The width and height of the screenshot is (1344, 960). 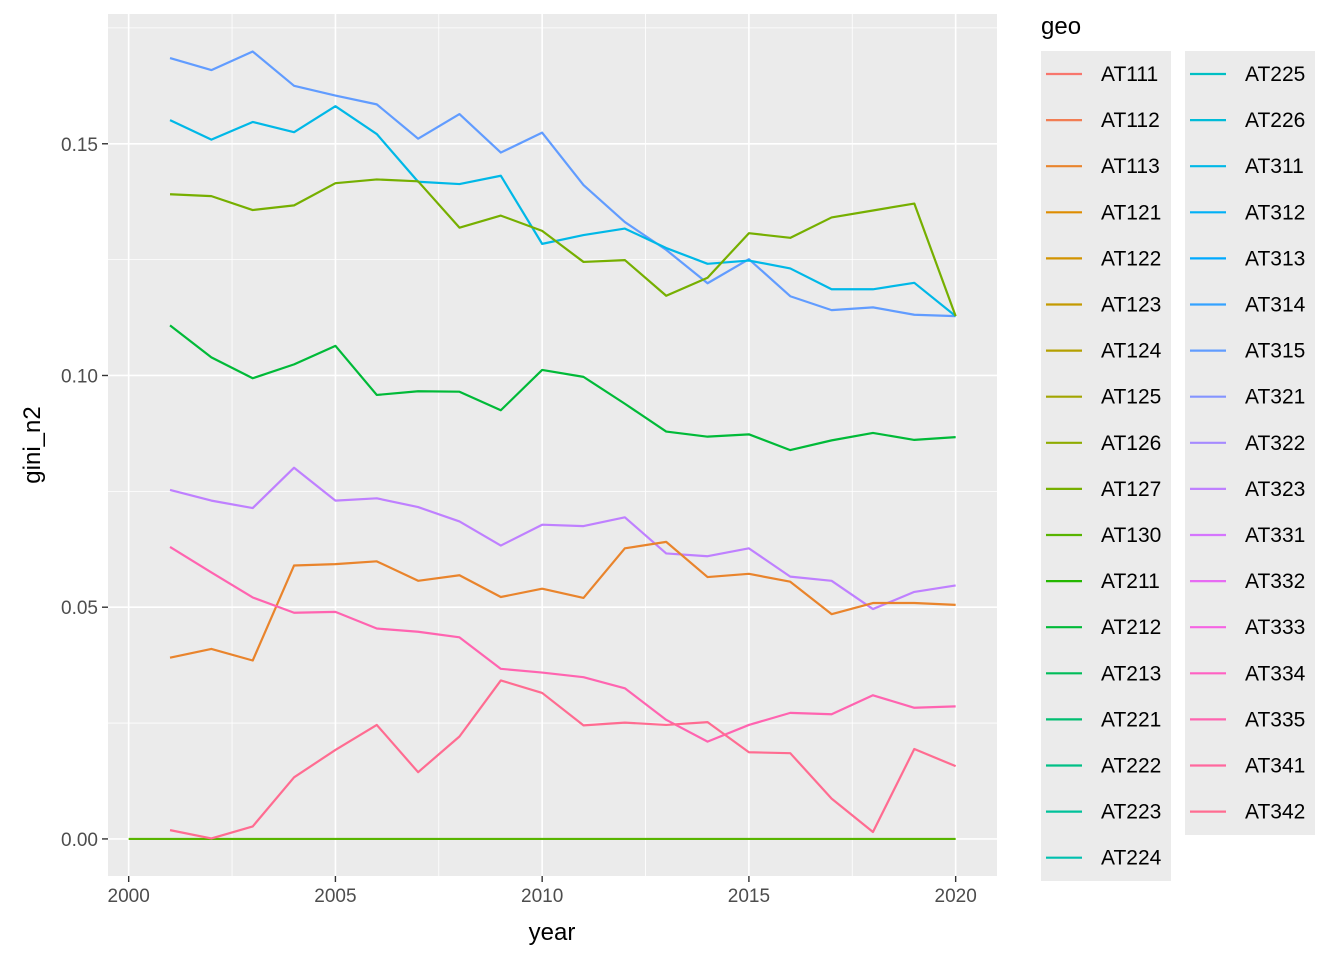 I want to click on x-axis: 2000 2005 2010 2015 2020, so click(x=542, y=891).